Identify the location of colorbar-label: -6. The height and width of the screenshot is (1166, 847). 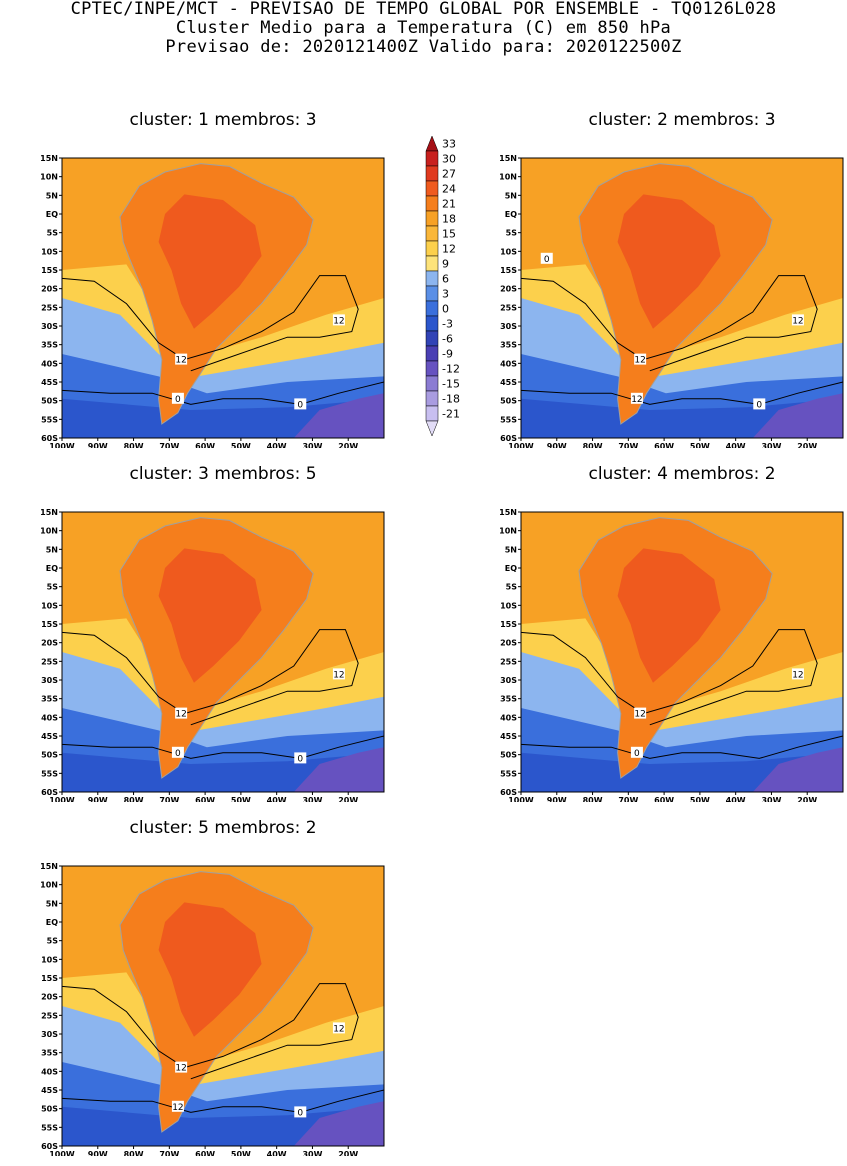
(447, 339).